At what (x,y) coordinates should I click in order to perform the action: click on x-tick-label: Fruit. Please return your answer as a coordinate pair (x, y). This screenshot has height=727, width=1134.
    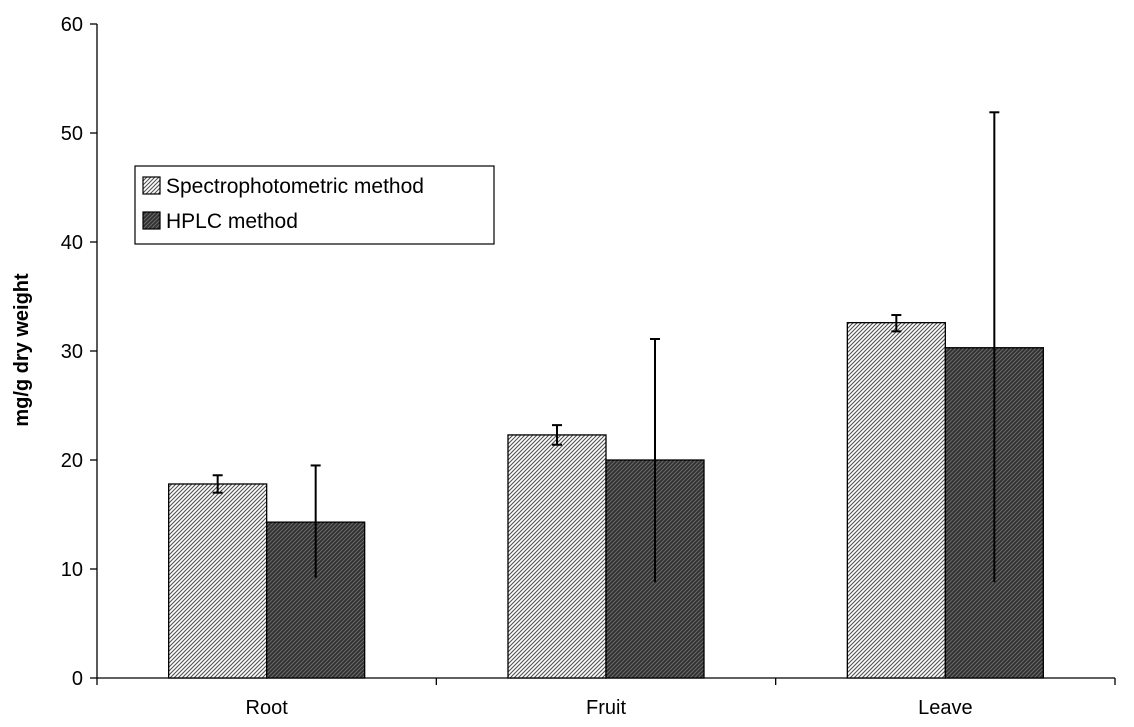
    Looking at the image, I should click on (606, 708).